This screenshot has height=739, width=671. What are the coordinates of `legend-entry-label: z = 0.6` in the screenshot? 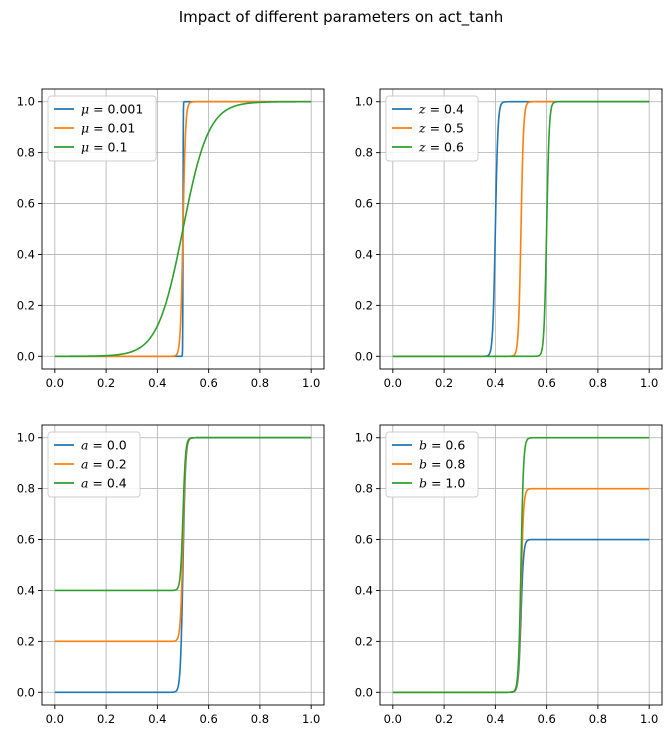 It's located at (441, 147).